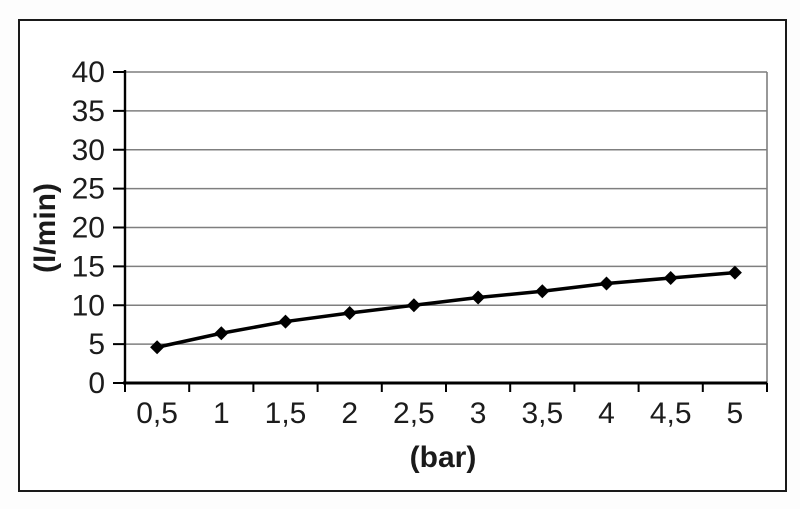  Describe the element at coordinates (88, 111) in the screenshot. I see `y-tick-label: 35` at that location.